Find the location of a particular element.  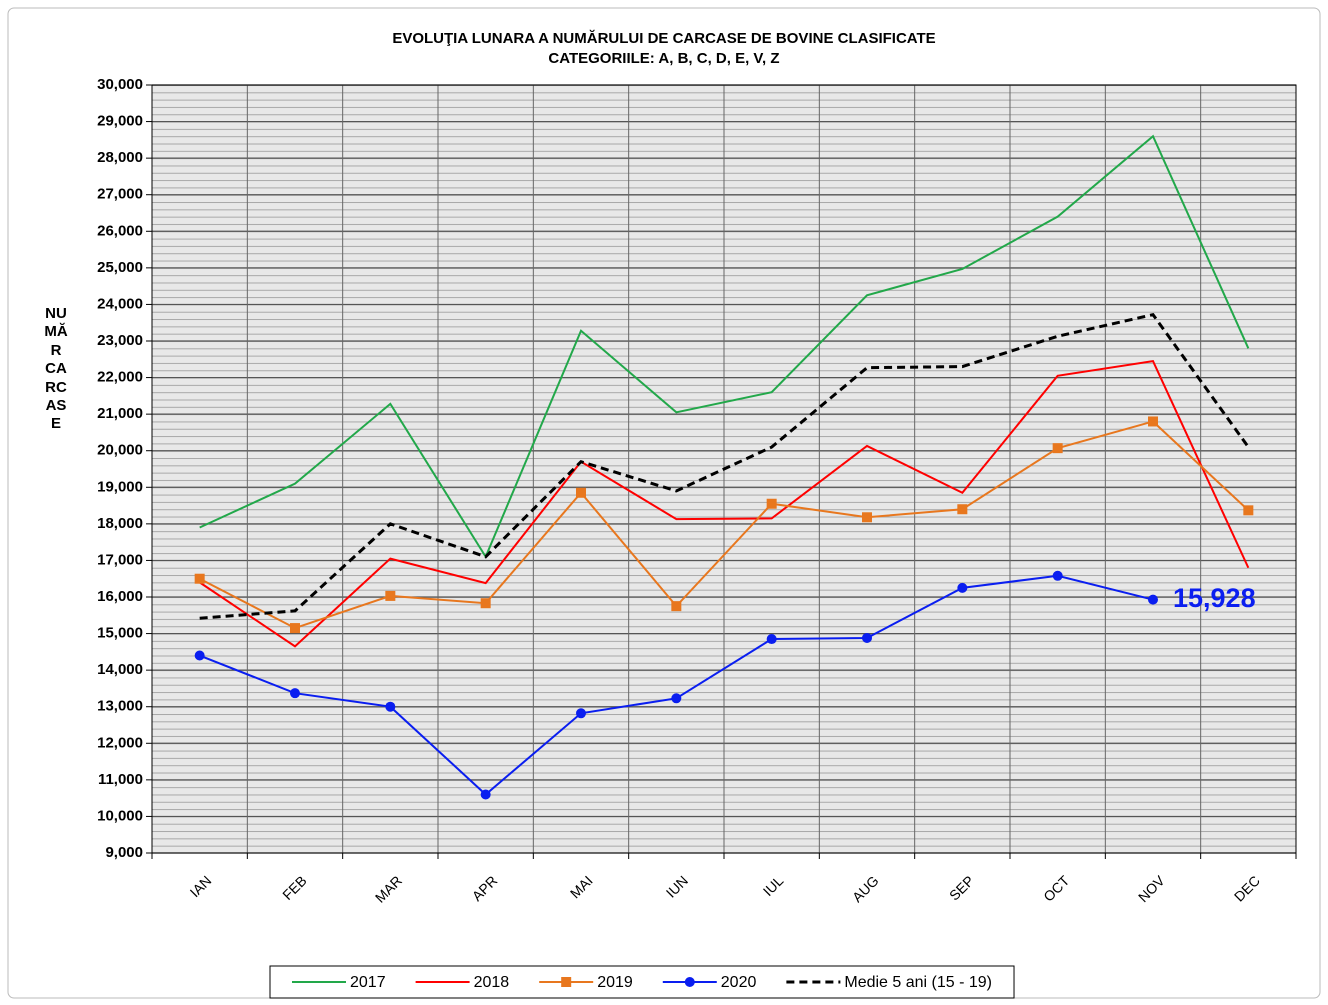

chart-subtitle: CATEGORIILE: A, B, C, D, E, V, Z is located at coordinates (663, 58).